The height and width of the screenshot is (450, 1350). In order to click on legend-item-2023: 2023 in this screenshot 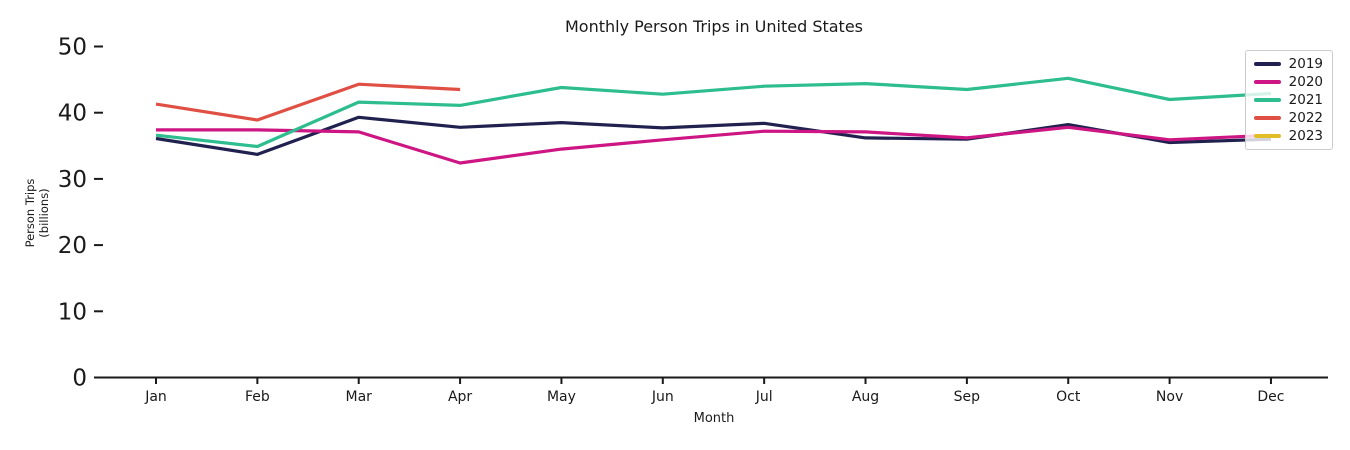, I will do `click(1288, 136)`.